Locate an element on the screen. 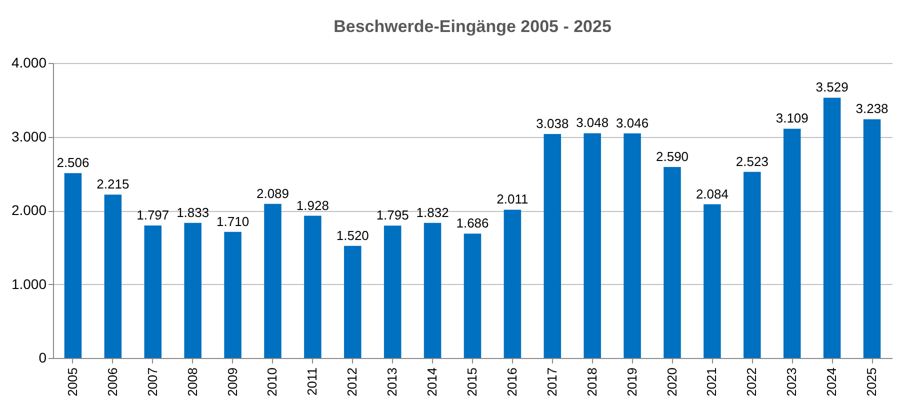 Image resolution: width=900 pixels, height=402 pixels. data-label: 1.710 is located at coordinates (233, 221).